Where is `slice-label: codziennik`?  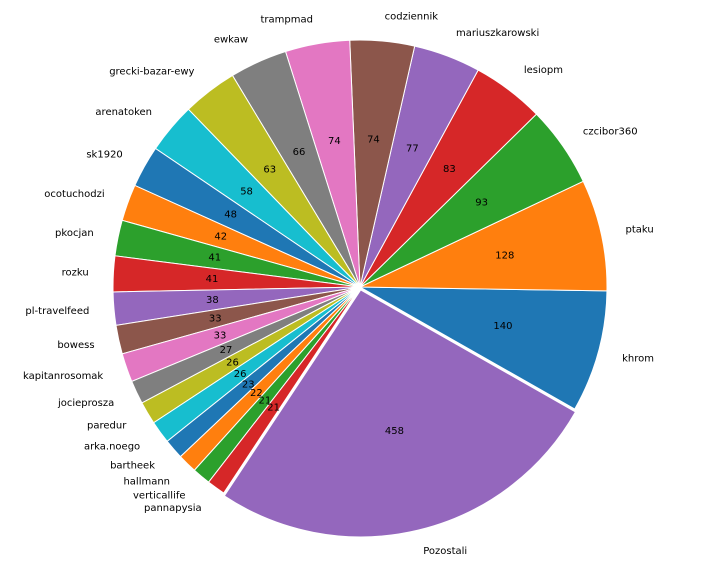
slice-label: codziennik is located at coordinates (412, 16).